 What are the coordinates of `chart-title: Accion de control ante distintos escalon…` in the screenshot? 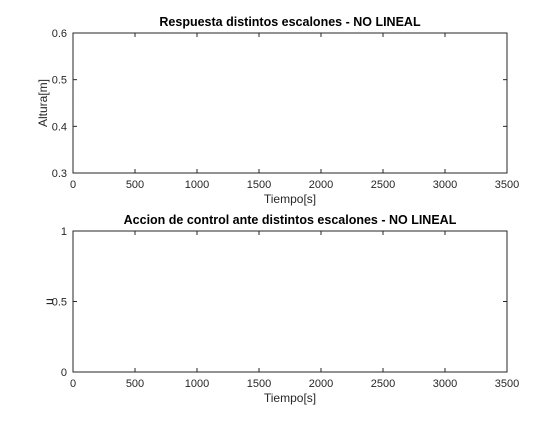 It's located at (290, 220).